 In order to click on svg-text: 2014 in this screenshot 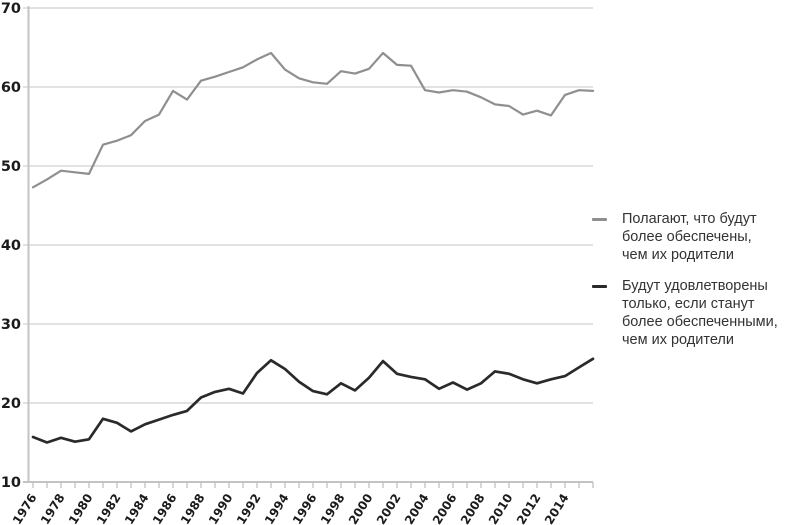, I will do `click(557, 508)`.